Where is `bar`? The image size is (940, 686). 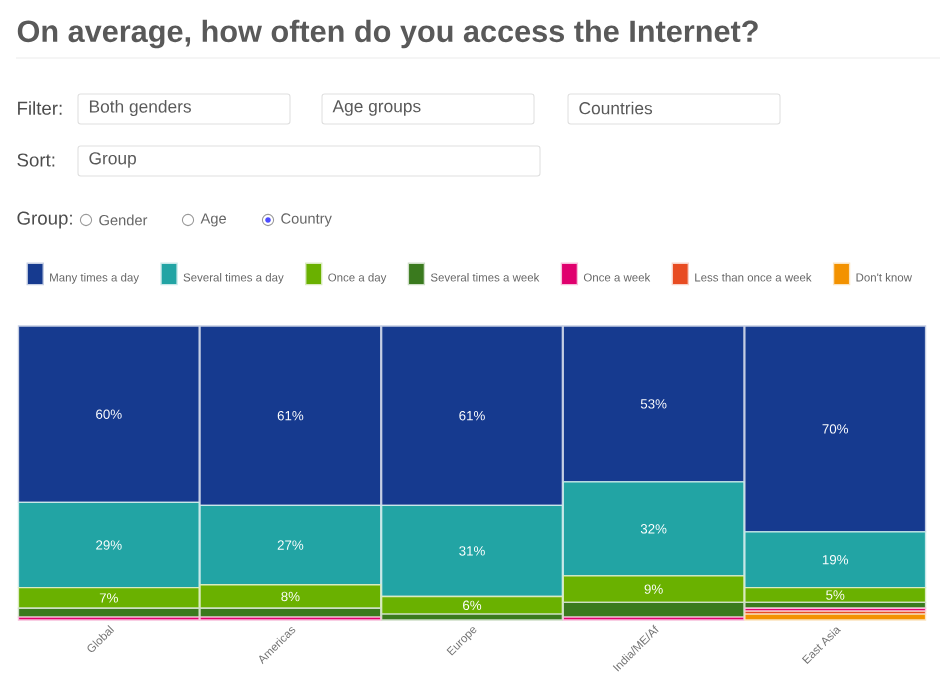 bar is located at coordinates (835, 617).